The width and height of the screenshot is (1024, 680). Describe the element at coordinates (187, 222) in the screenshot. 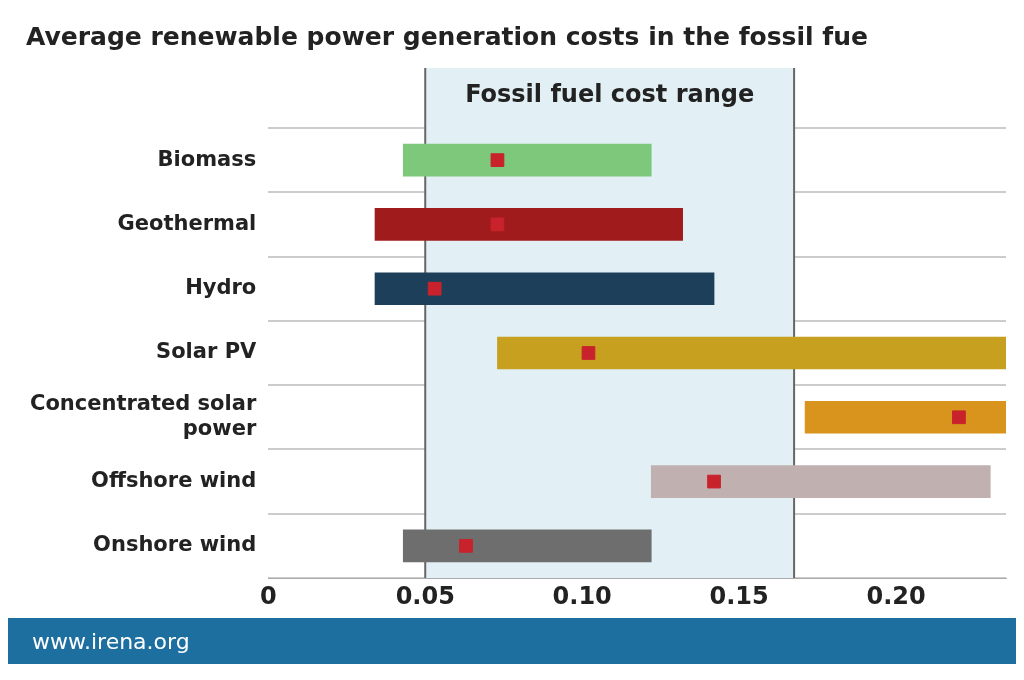

I see `y-tick-label: Geothermal` at that location.